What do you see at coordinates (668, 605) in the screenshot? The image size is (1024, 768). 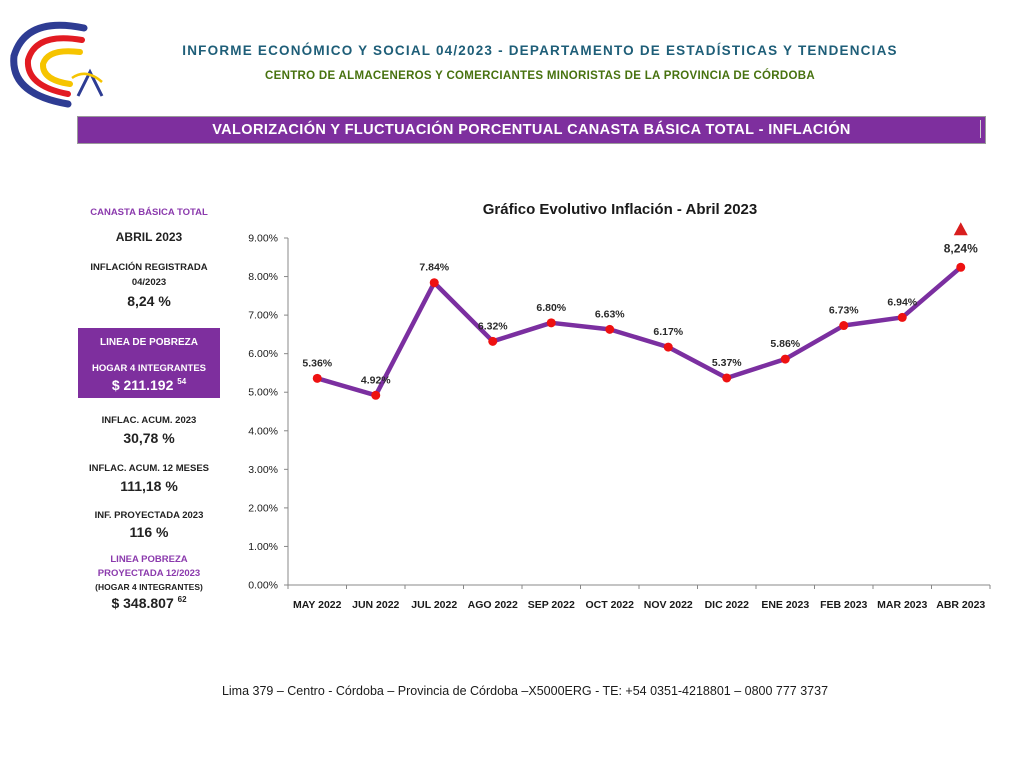 I see `x-tick-label: NOV 2022` at bounding box center [668, 605].